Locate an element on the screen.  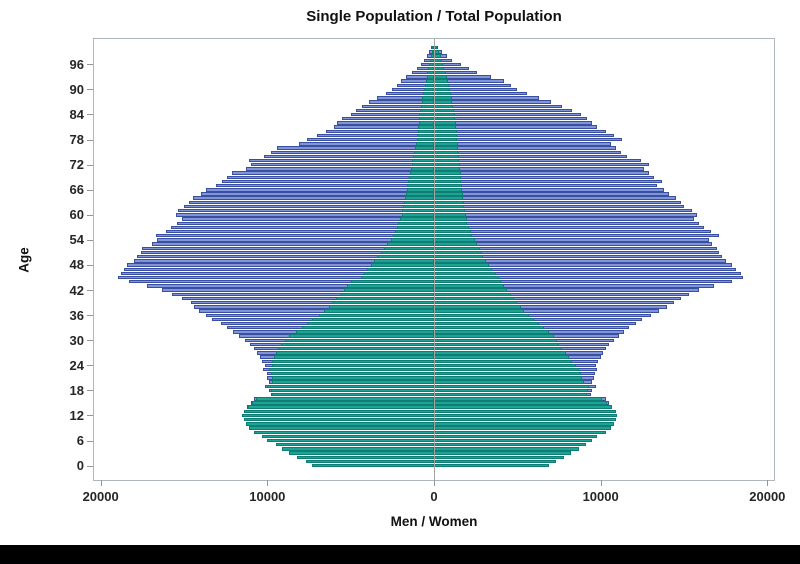
chart-title: Single Population / Total Population is located at coordinates (434, 16).